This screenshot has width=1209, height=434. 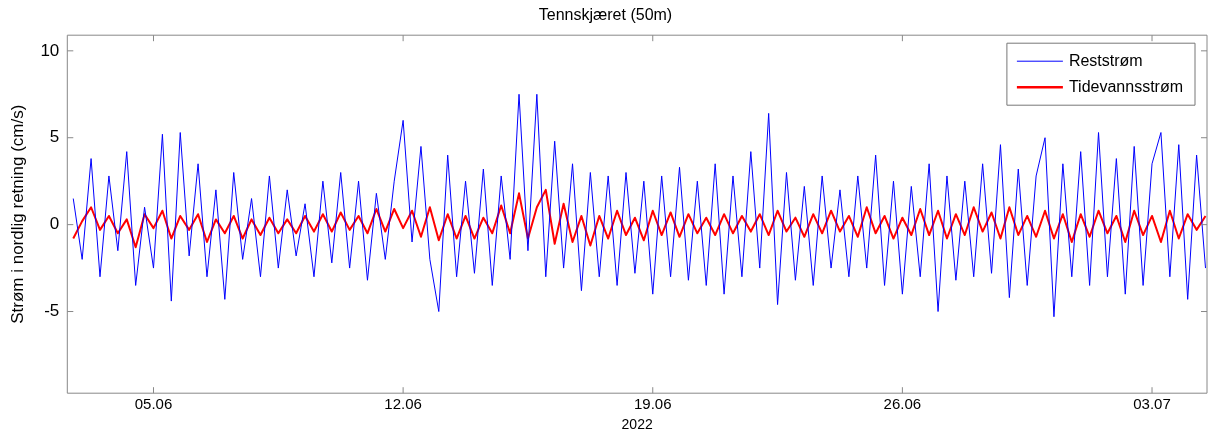 What do you see at coordinates (17, 214) in the screenshot?
I see `y-axis-title: Strøm i nordlig retning (cm/s)` at bounding box center [17, 214].